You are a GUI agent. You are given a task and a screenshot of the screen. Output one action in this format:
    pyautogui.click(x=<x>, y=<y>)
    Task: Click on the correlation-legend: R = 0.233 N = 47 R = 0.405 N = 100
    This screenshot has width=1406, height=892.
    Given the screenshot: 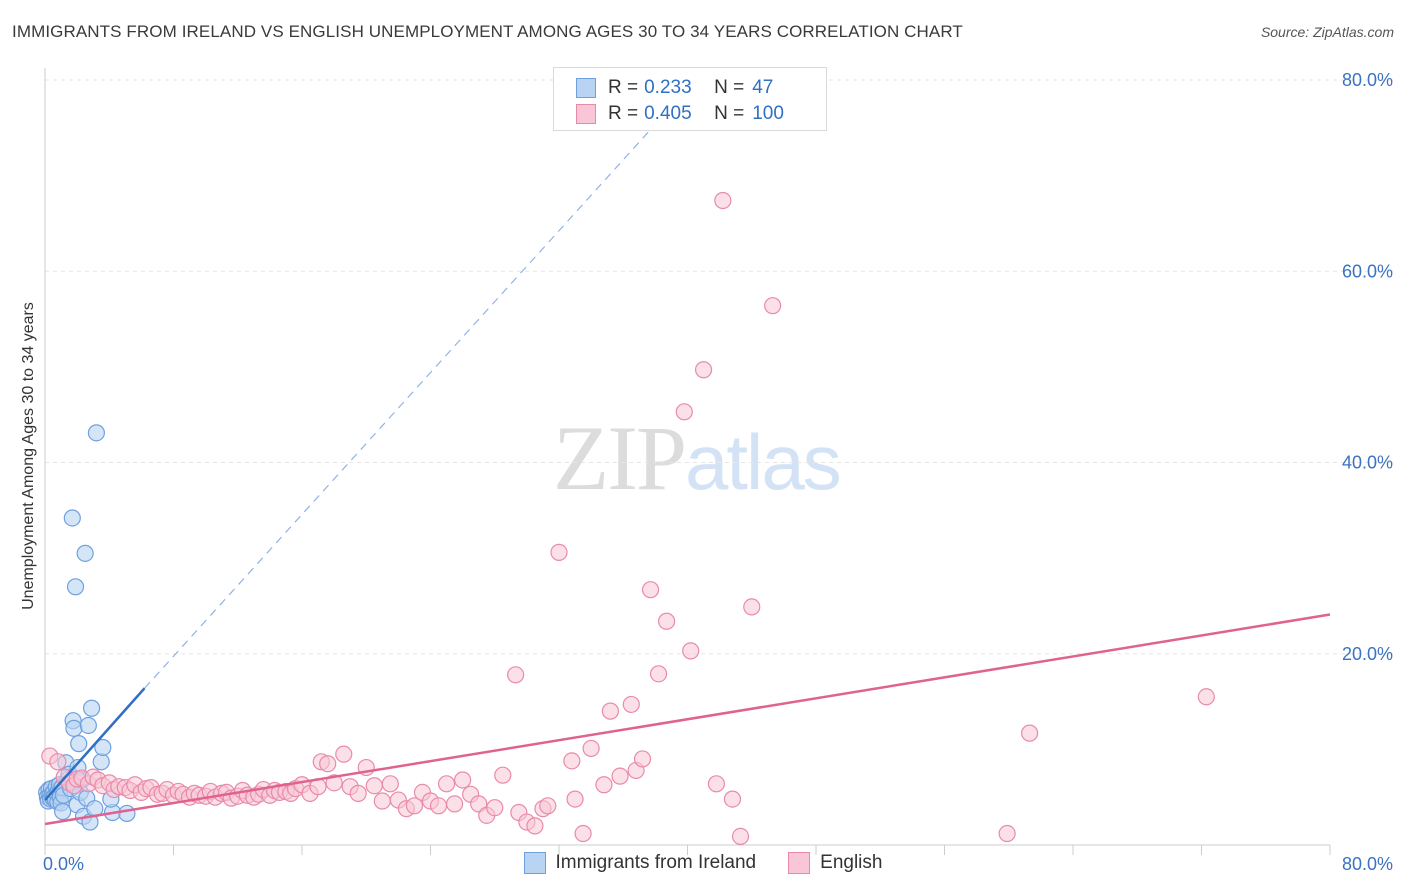 What is the action you would take?
    pyautogui.click(x=690, y=99)
    